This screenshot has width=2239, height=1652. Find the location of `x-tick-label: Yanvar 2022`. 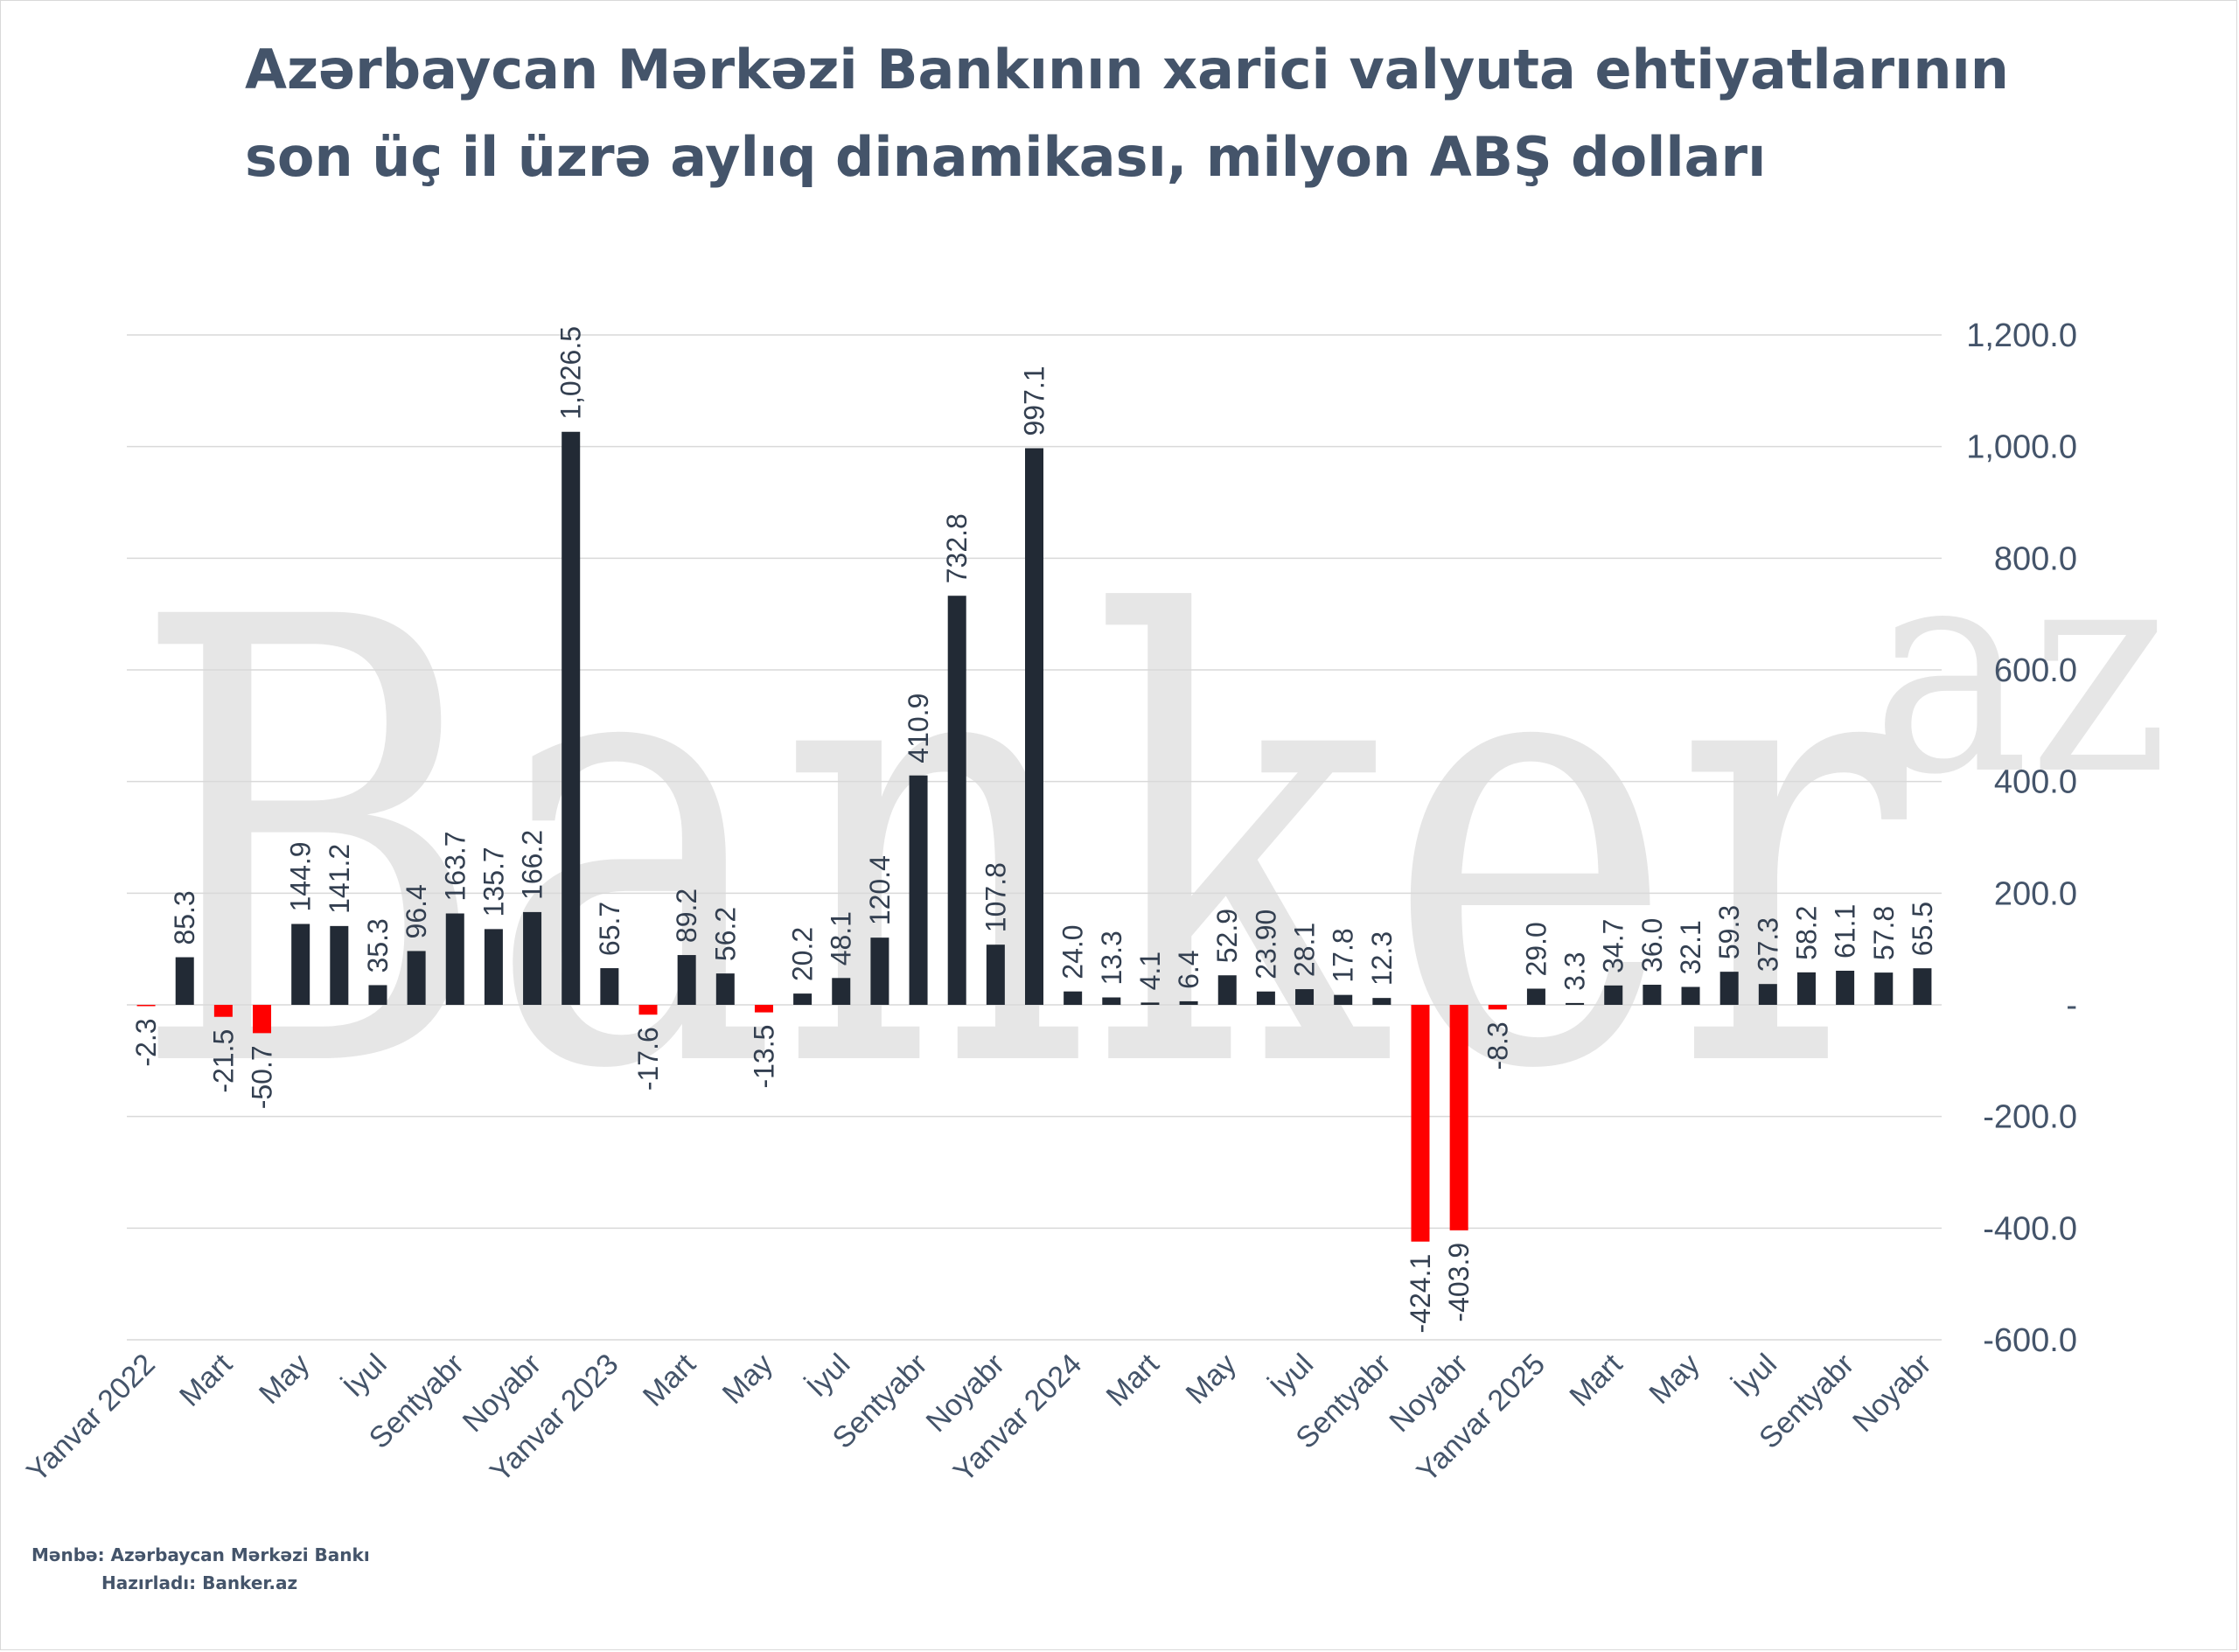

x-tick-label: Yanvar 2022 is located at coordinates (90, 1418).